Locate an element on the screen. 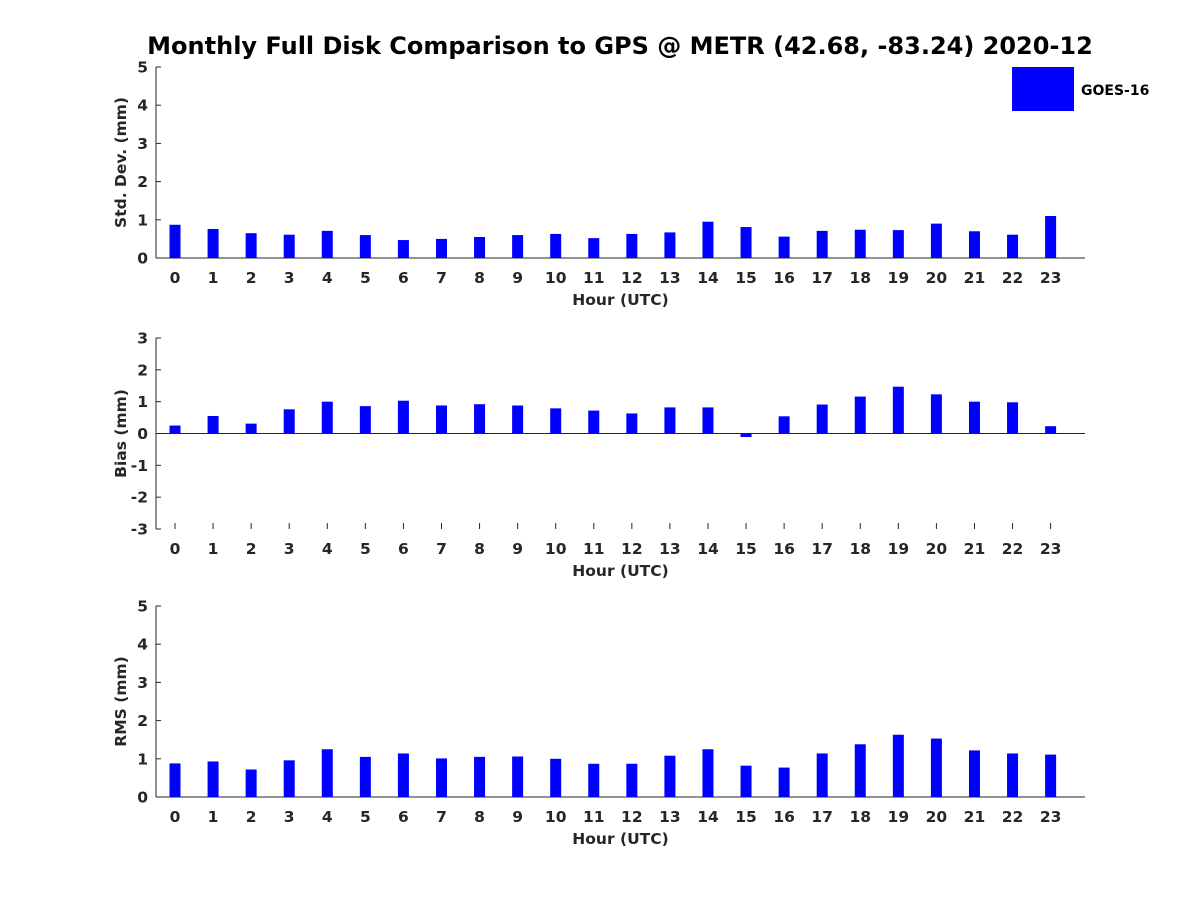 This screenshot has height=900, width=1200. rms-xtick-label: 0 is located at coordinates (175, 817).